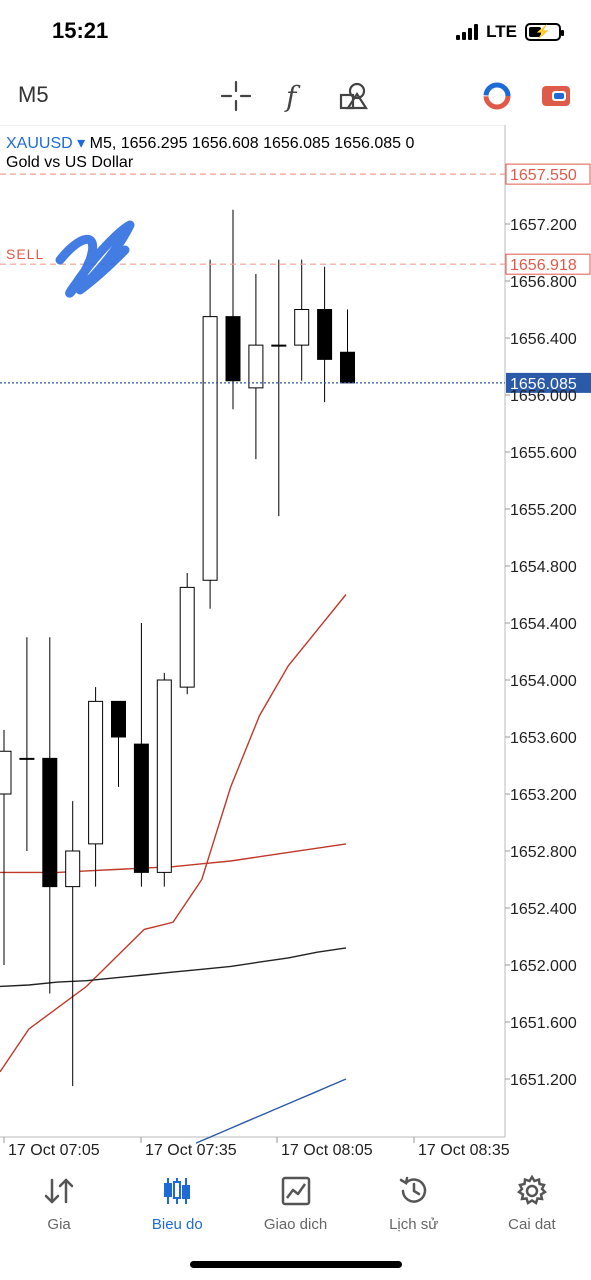 The width and height of the screenshot is (591, 1280). I want to click on function-icon: f, so click(295, 96).